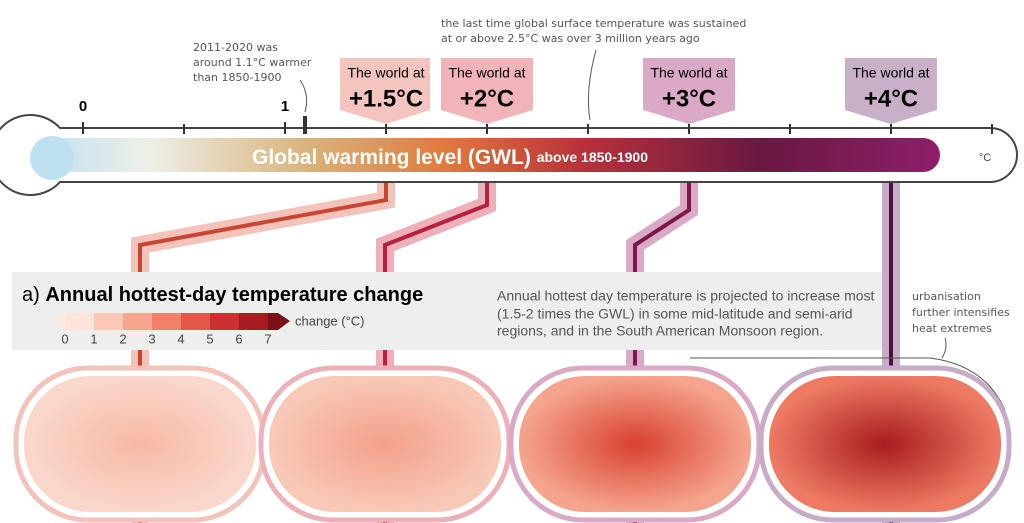  What do you see at coordinates (447, 311) in the screenshot?
I see `panel-background` at bounding box center [447, 311].